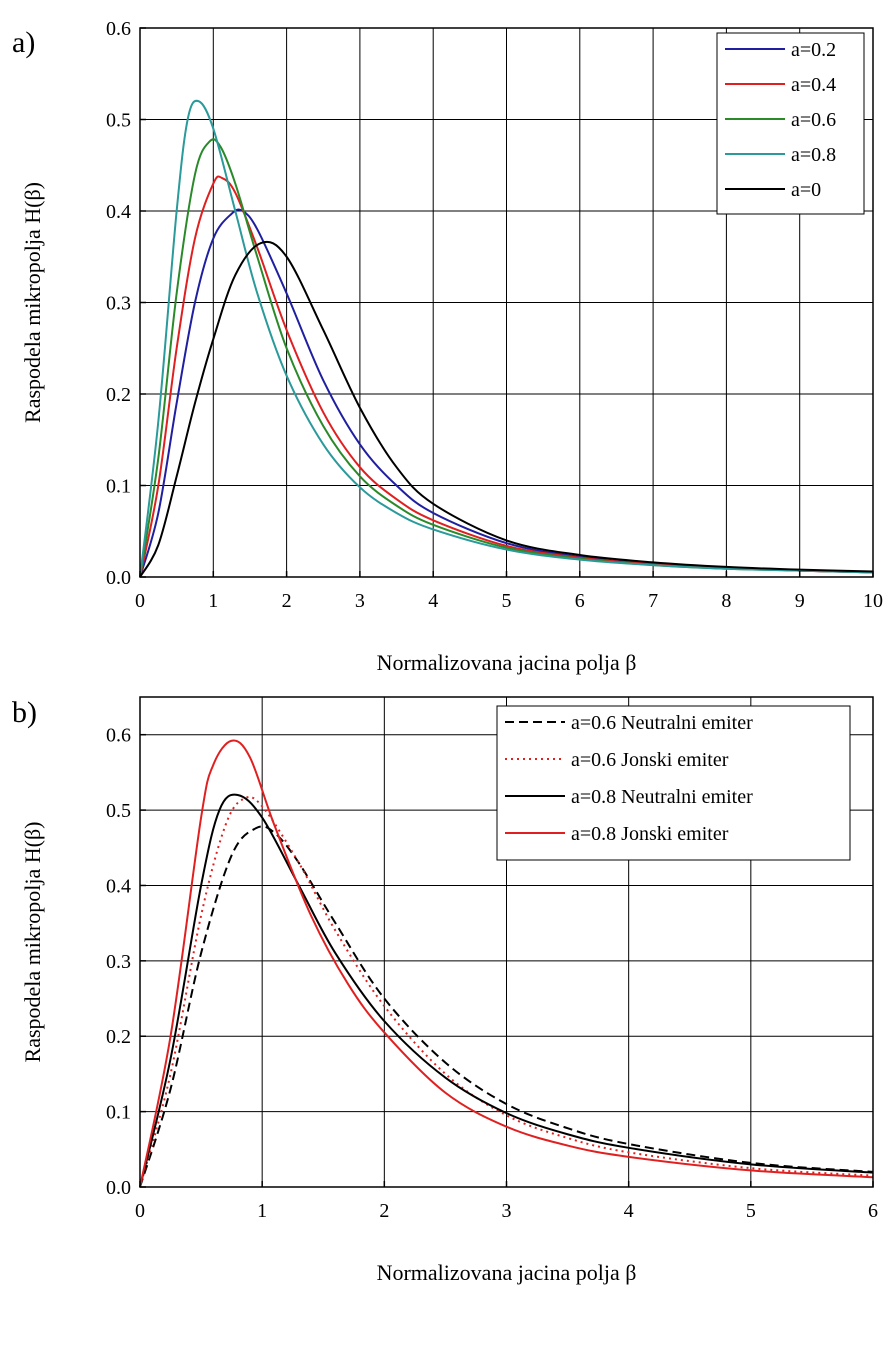 This screenshot has height=1347, width=890. What do you see at coordinates (873, 601) in the screenshot?
I see `x-tick-label: 10` at bounding box center [873, 601].